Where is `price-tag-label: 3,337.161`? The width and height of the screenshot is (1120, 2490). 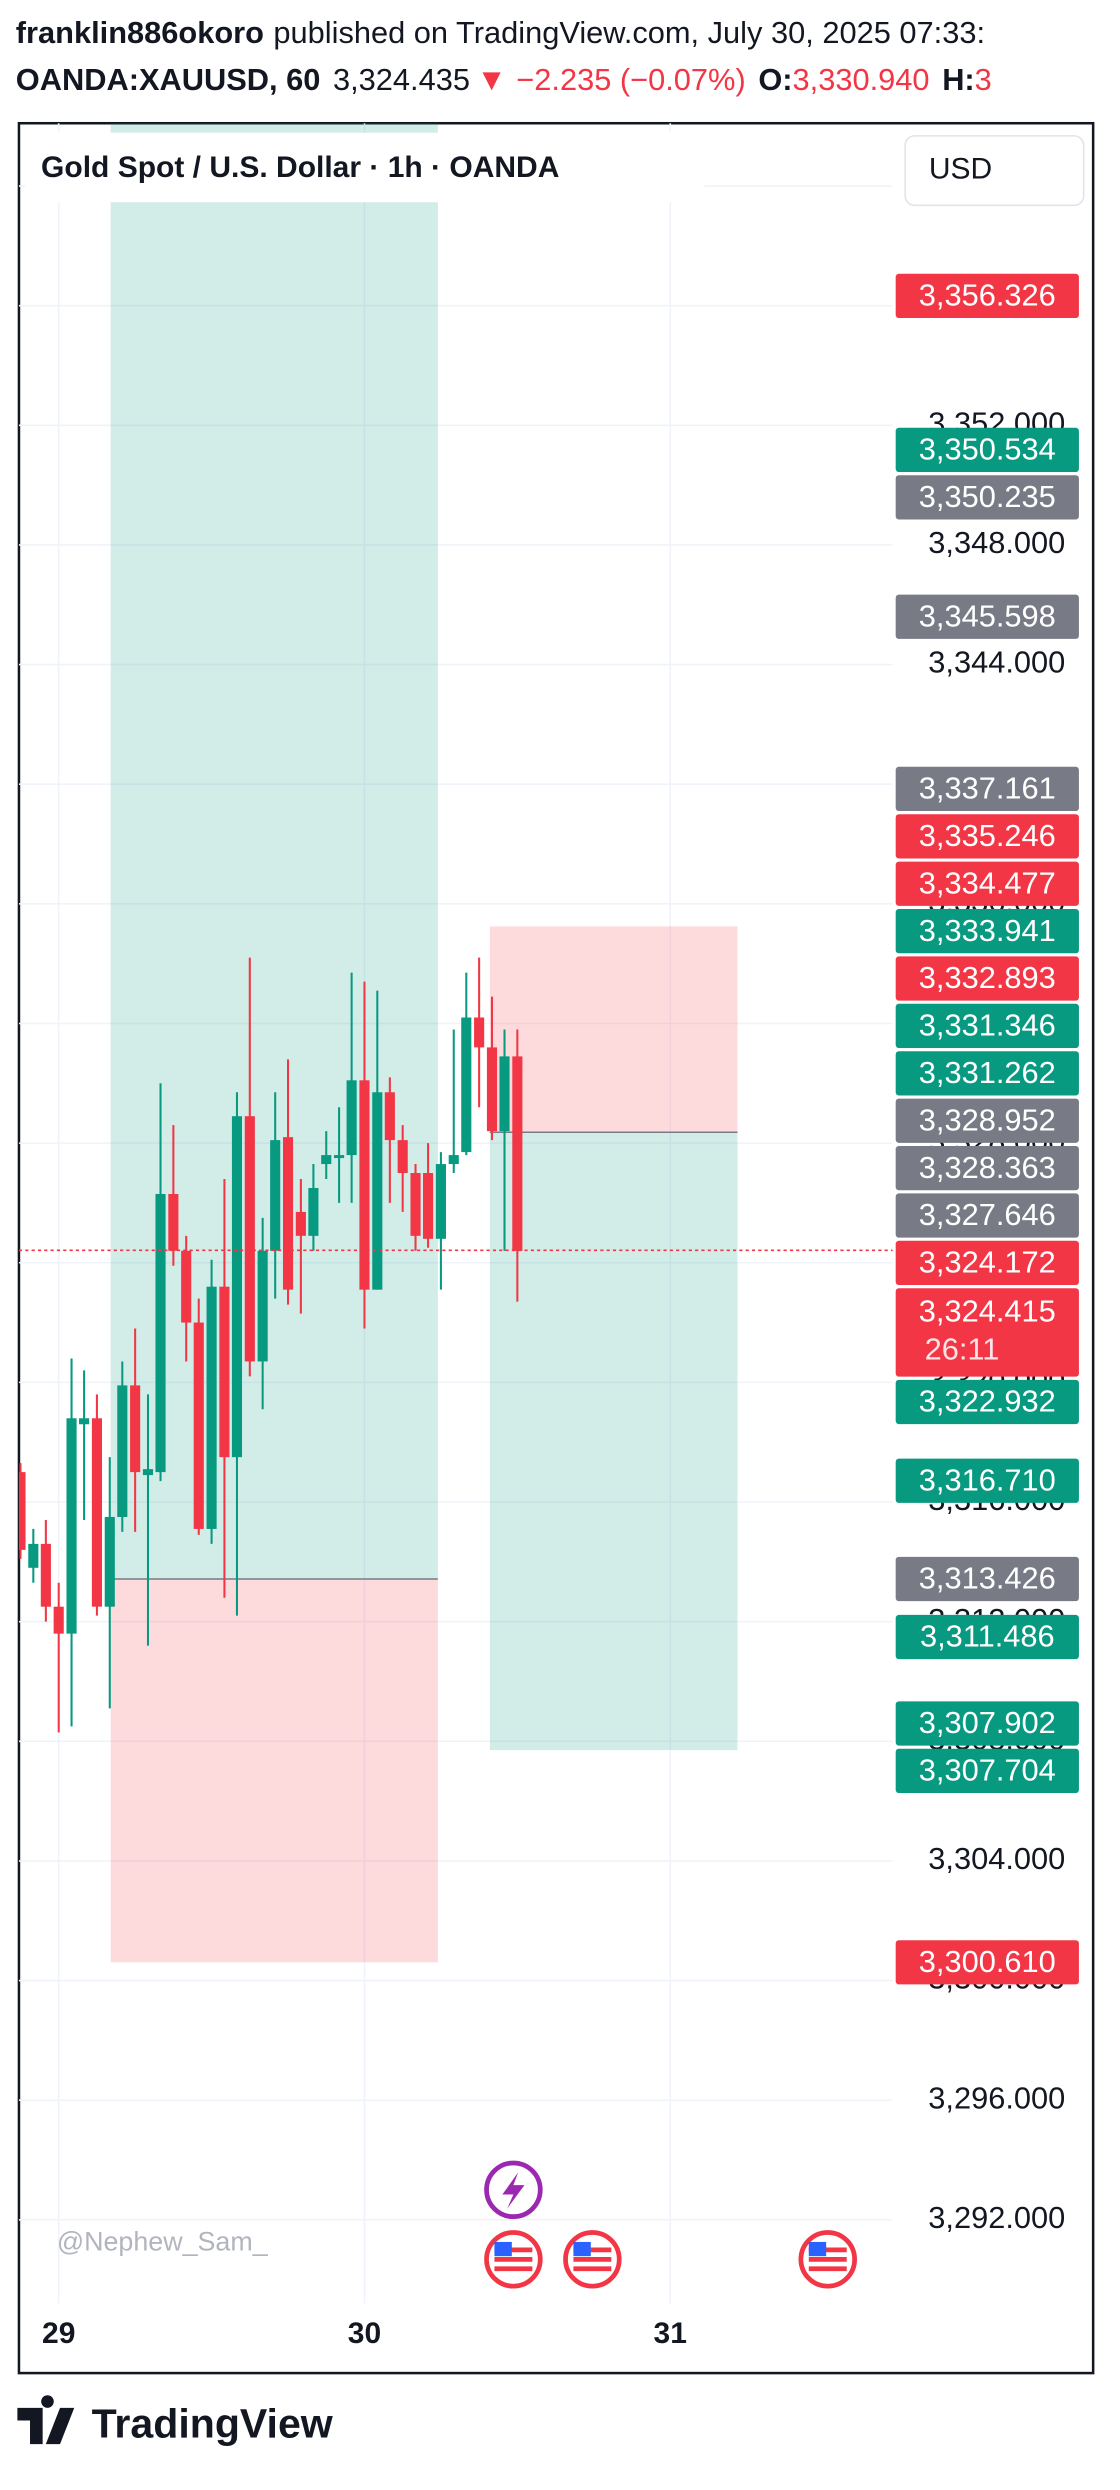 price-tag-label: 3,337.161 is located at coordinates (987, 788).